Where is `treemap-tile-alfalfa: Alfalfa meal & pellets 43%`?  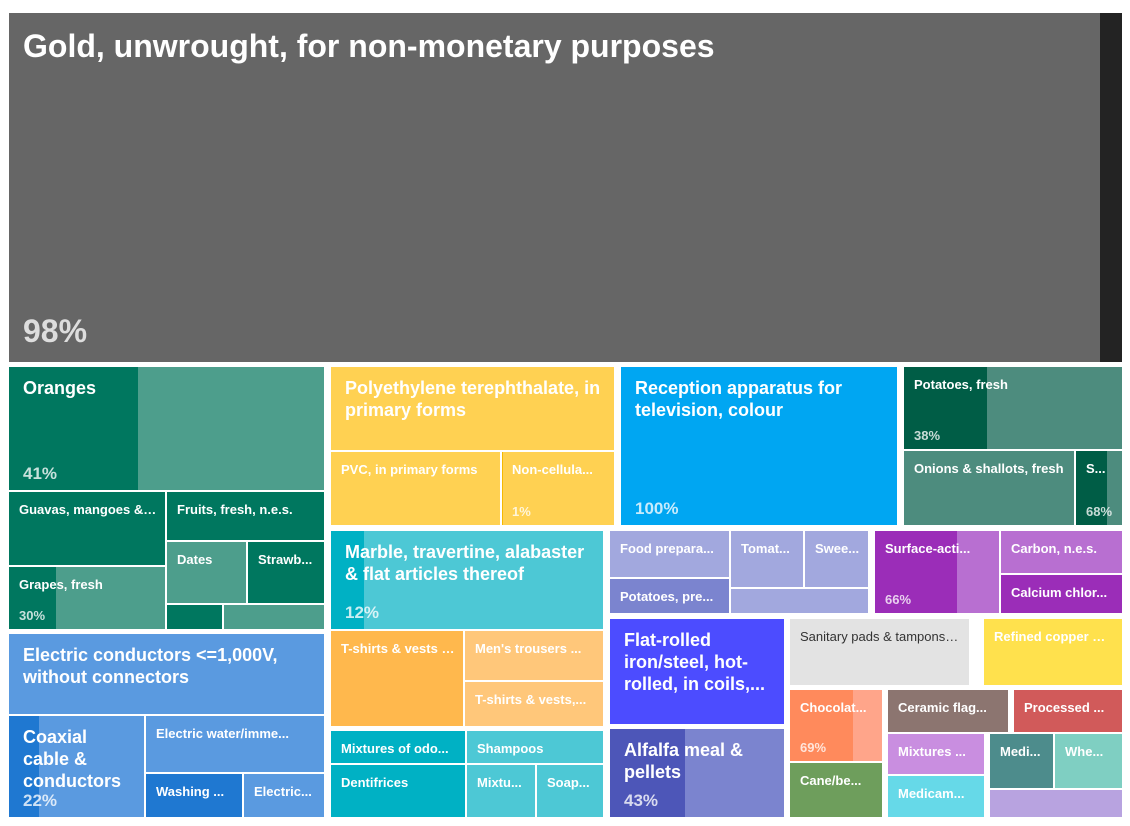
treemap-tile-alfalfa: Alfalfa meal & pellets 43% is located at coordinates (697, 773).